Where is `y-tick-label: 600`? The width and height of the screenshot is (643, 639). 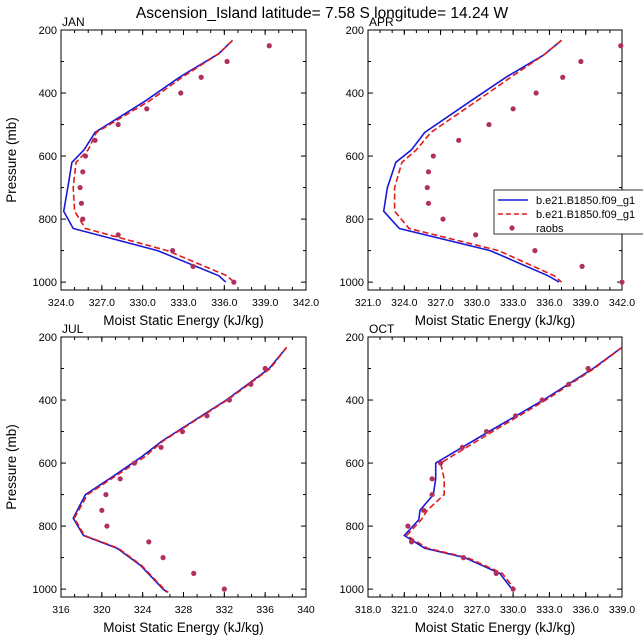 y-tick-label: 600 is located at coordinates (48, 464).